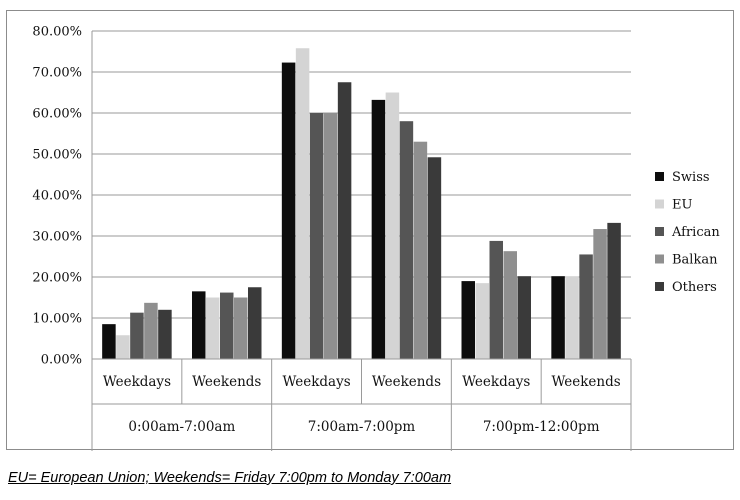  I want to click on legend-label-swiss: Swiss, so click(691, 177).